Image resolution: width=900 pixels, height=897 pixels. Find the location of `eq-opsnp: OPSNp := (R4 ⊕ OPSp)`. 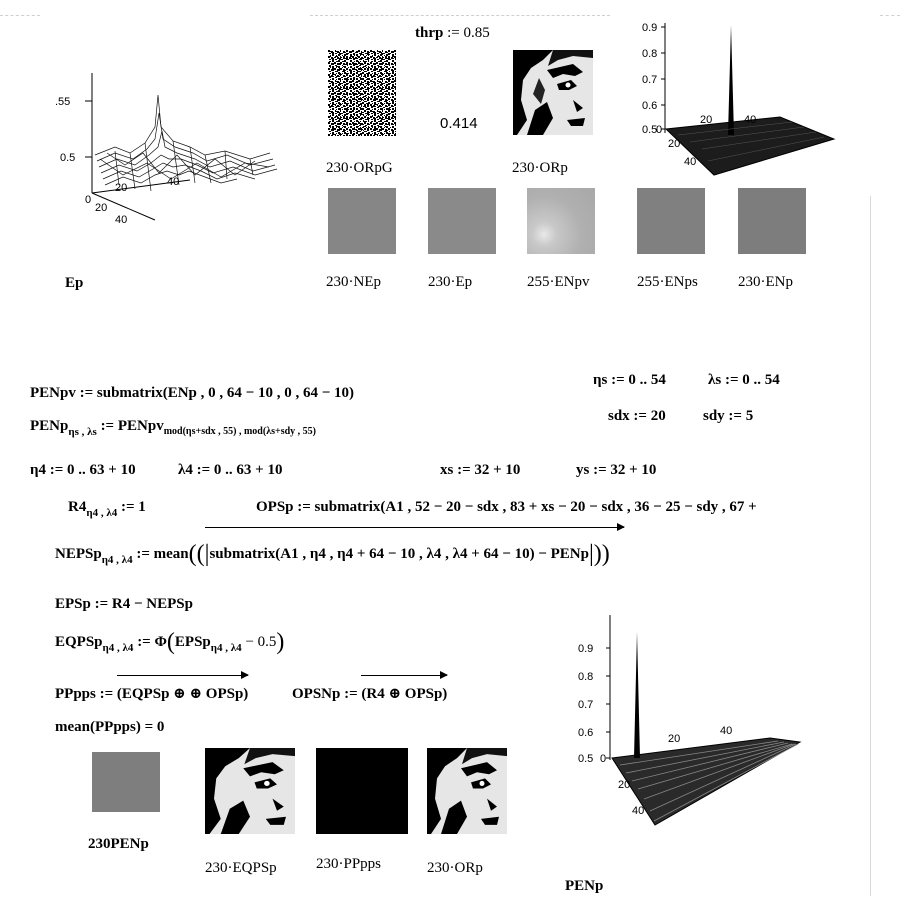

eq-opsnp: OPSNp := (R4 ⊕ OPSp) is located at coordinates (370, 687).